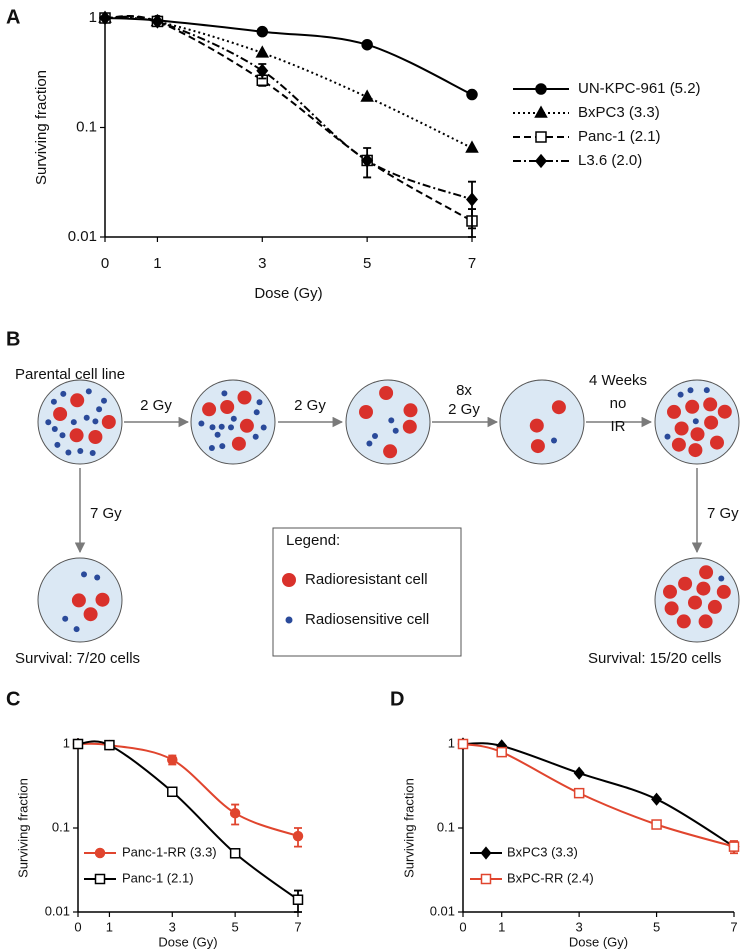 The width and height of the screenshot is (743, 949). What do you see at coordinates (550, 877) in the screenshot?
I see `legend-label: BxPC-RR (2.4)` at bounding box center [550, 877].